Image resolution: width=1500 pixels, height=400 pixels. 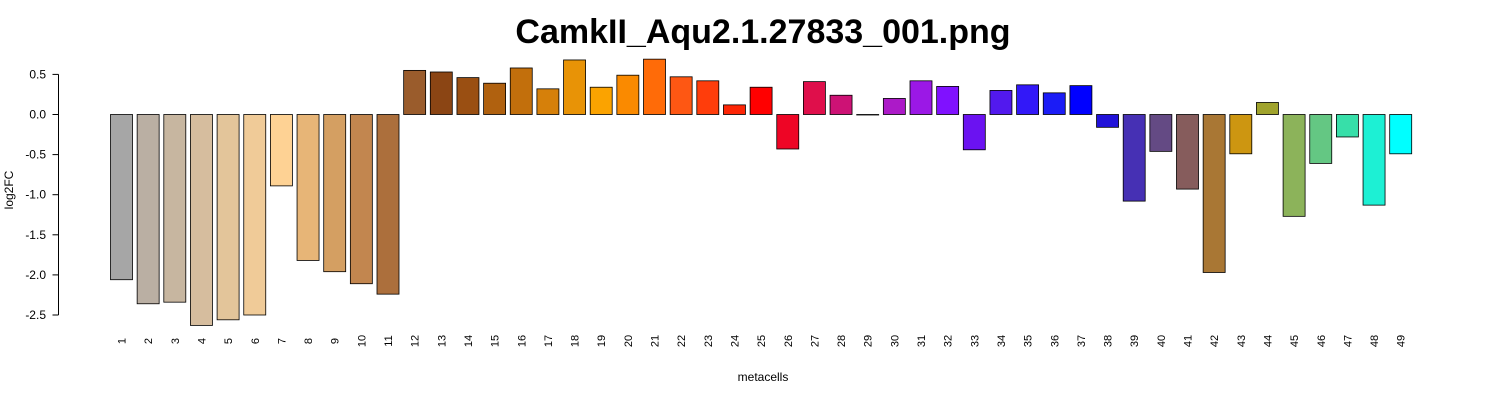 I want to click on y-tick-label: -1.5, so click(x=35, y=235).